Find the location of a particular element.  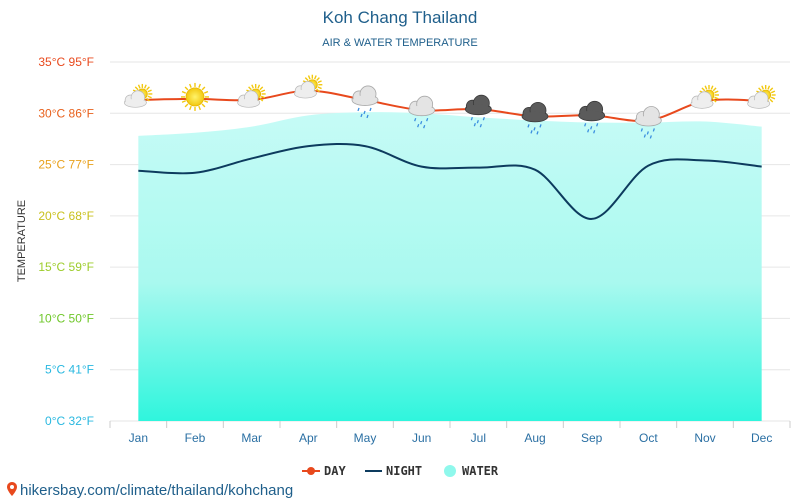

y-tick-label: 30°C 86°F is located at coordinates (66, 113).